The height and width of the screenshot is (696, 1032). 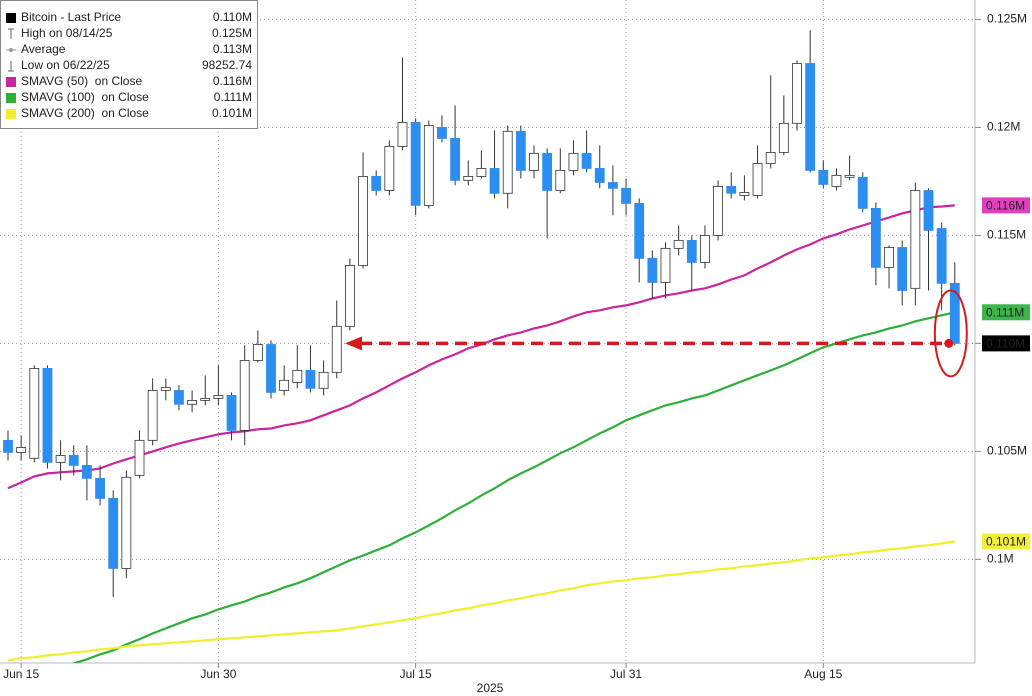 What do you see at coordinates (232, 49) in the screenshot?
I see `legend-value: 0.113M` at bounding box center [232, 49].